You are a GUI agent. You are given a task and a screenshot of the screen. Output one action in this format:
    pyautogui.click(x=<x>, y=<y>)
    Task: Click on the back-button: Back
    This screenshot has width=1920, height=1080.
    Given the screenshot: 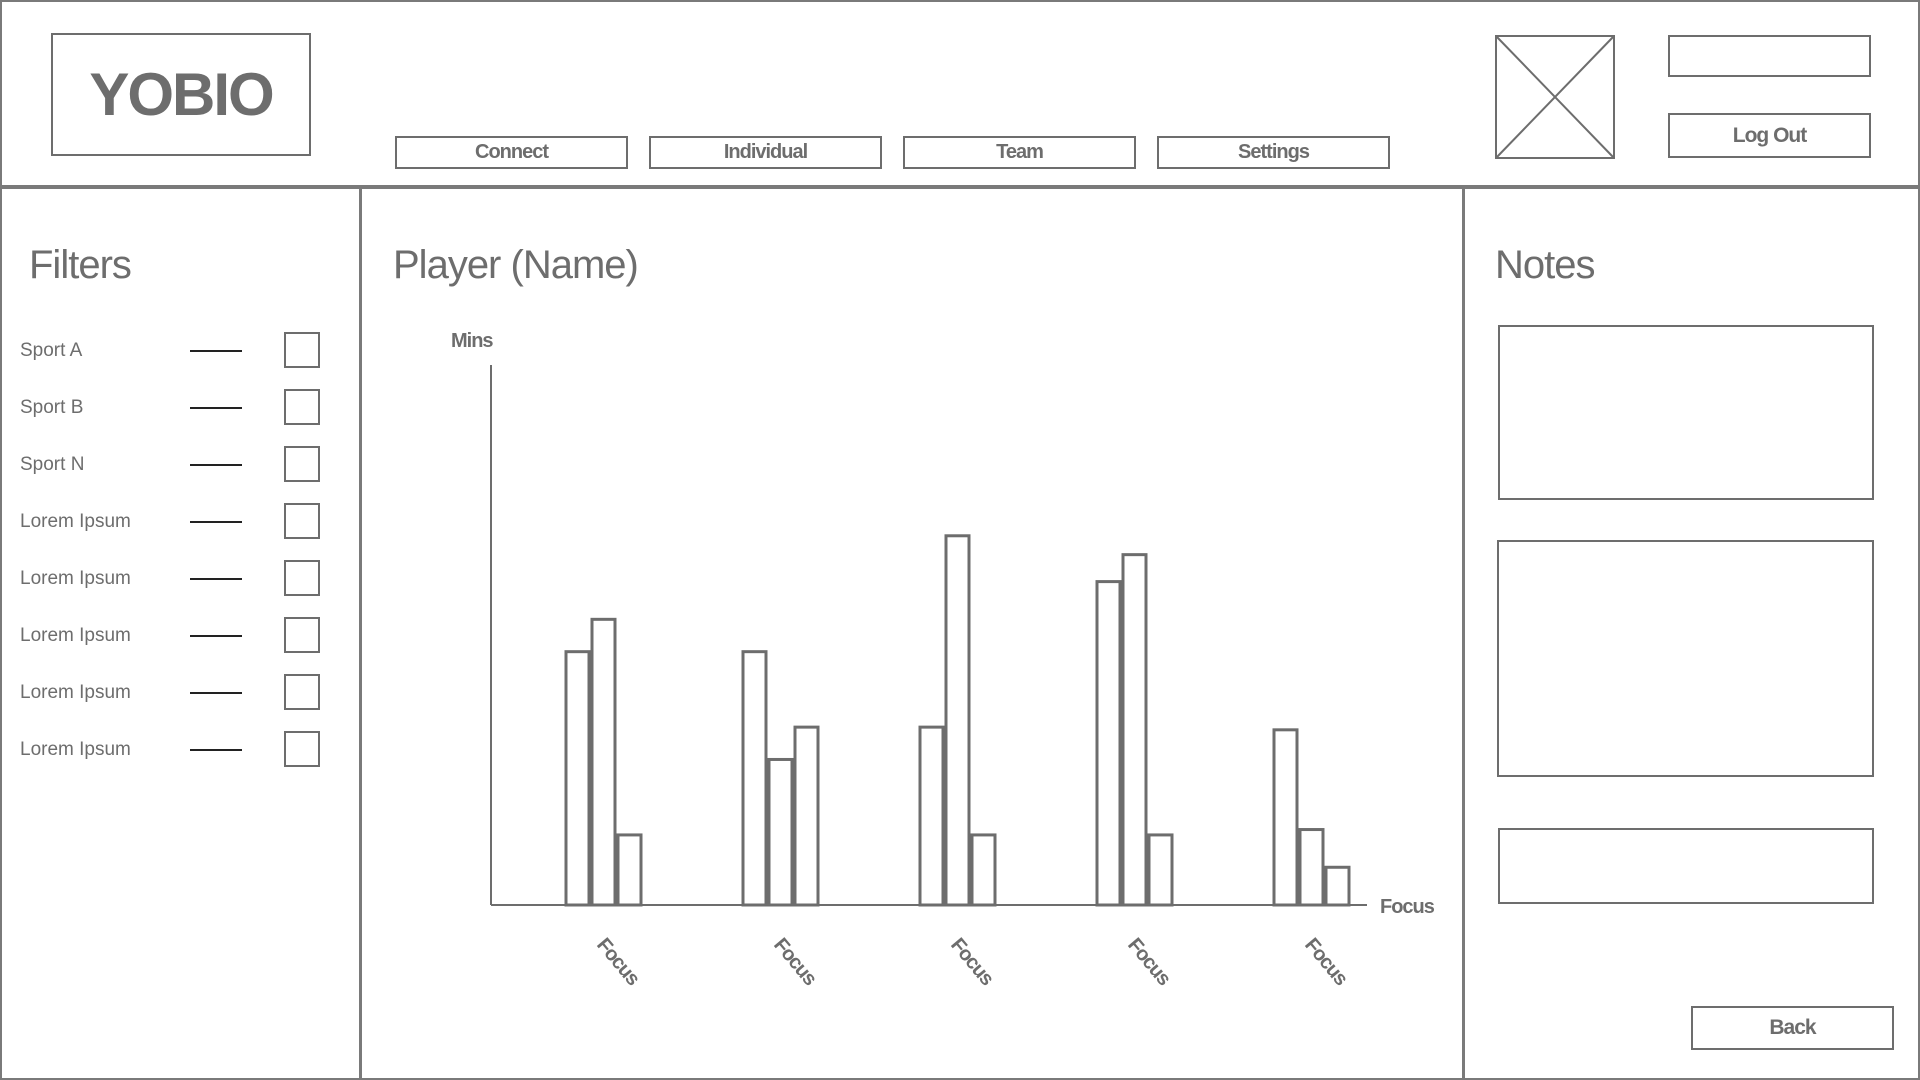 What is the action you would take?
    pyautogui.click(x=1792, y=1028)
    